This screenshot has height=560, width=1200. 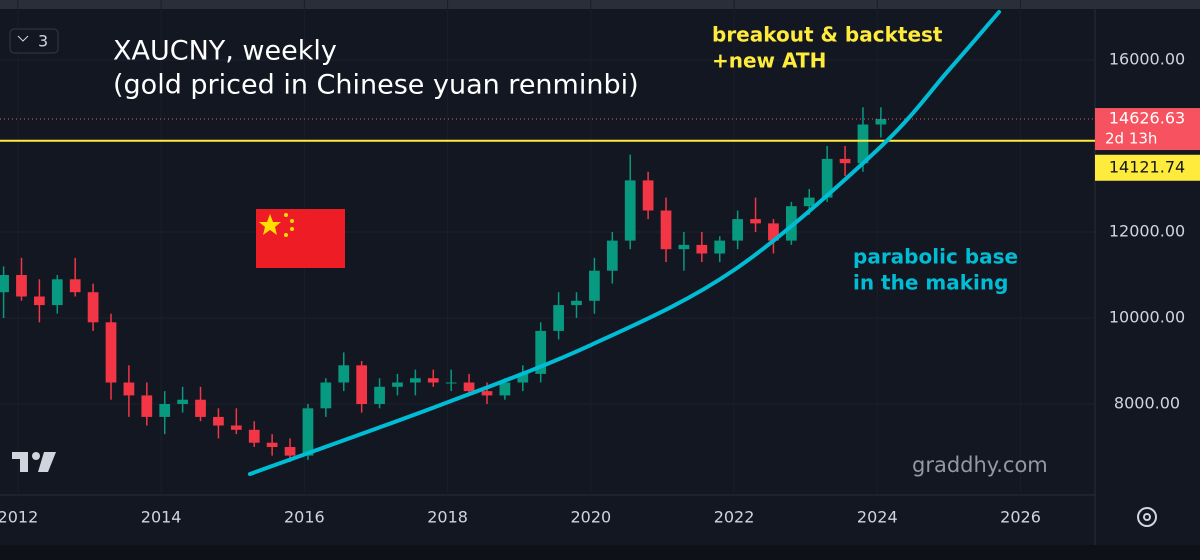 What do you see at coordinates (1147, 118) in the screenshot?
I see `last-price-label: 14626.63` at bounding box center [1147, 118].